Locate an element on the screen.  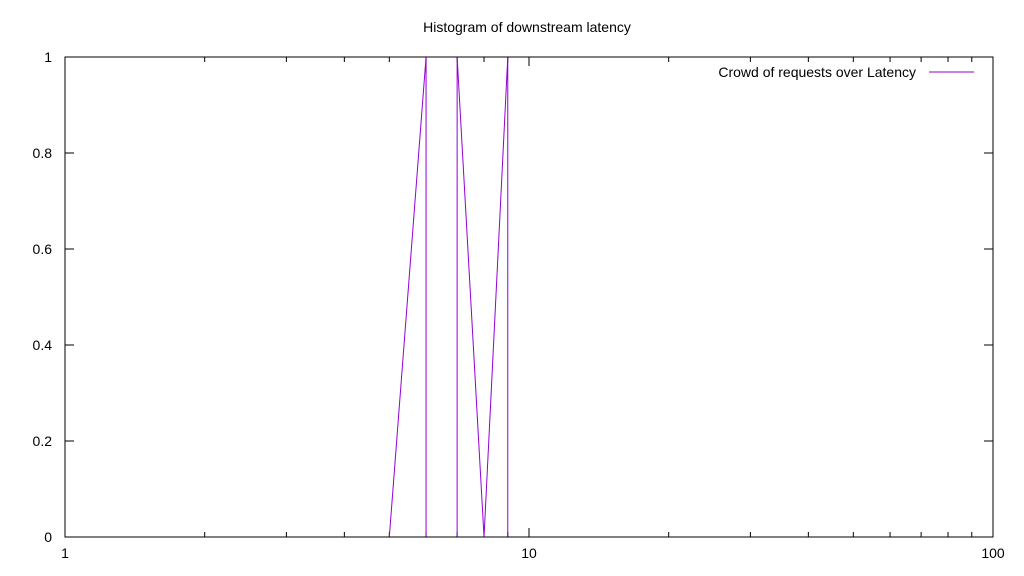
legend: Crowd of requests over Latency is located at coordinates (846, 72).